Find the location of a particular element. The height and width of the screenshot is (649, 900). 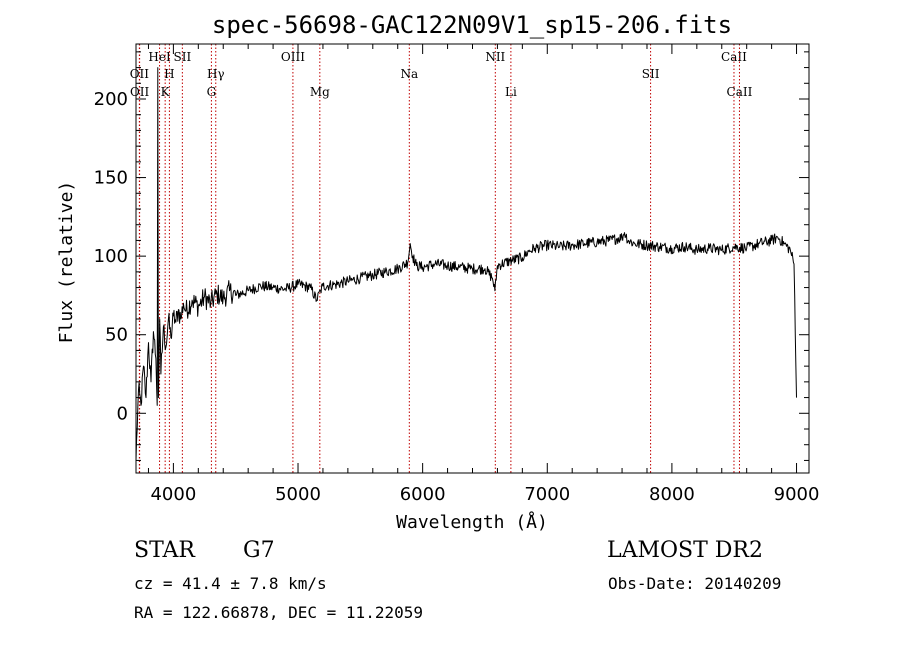

line-label-6: Hγ is located at coordinates (216, 74).